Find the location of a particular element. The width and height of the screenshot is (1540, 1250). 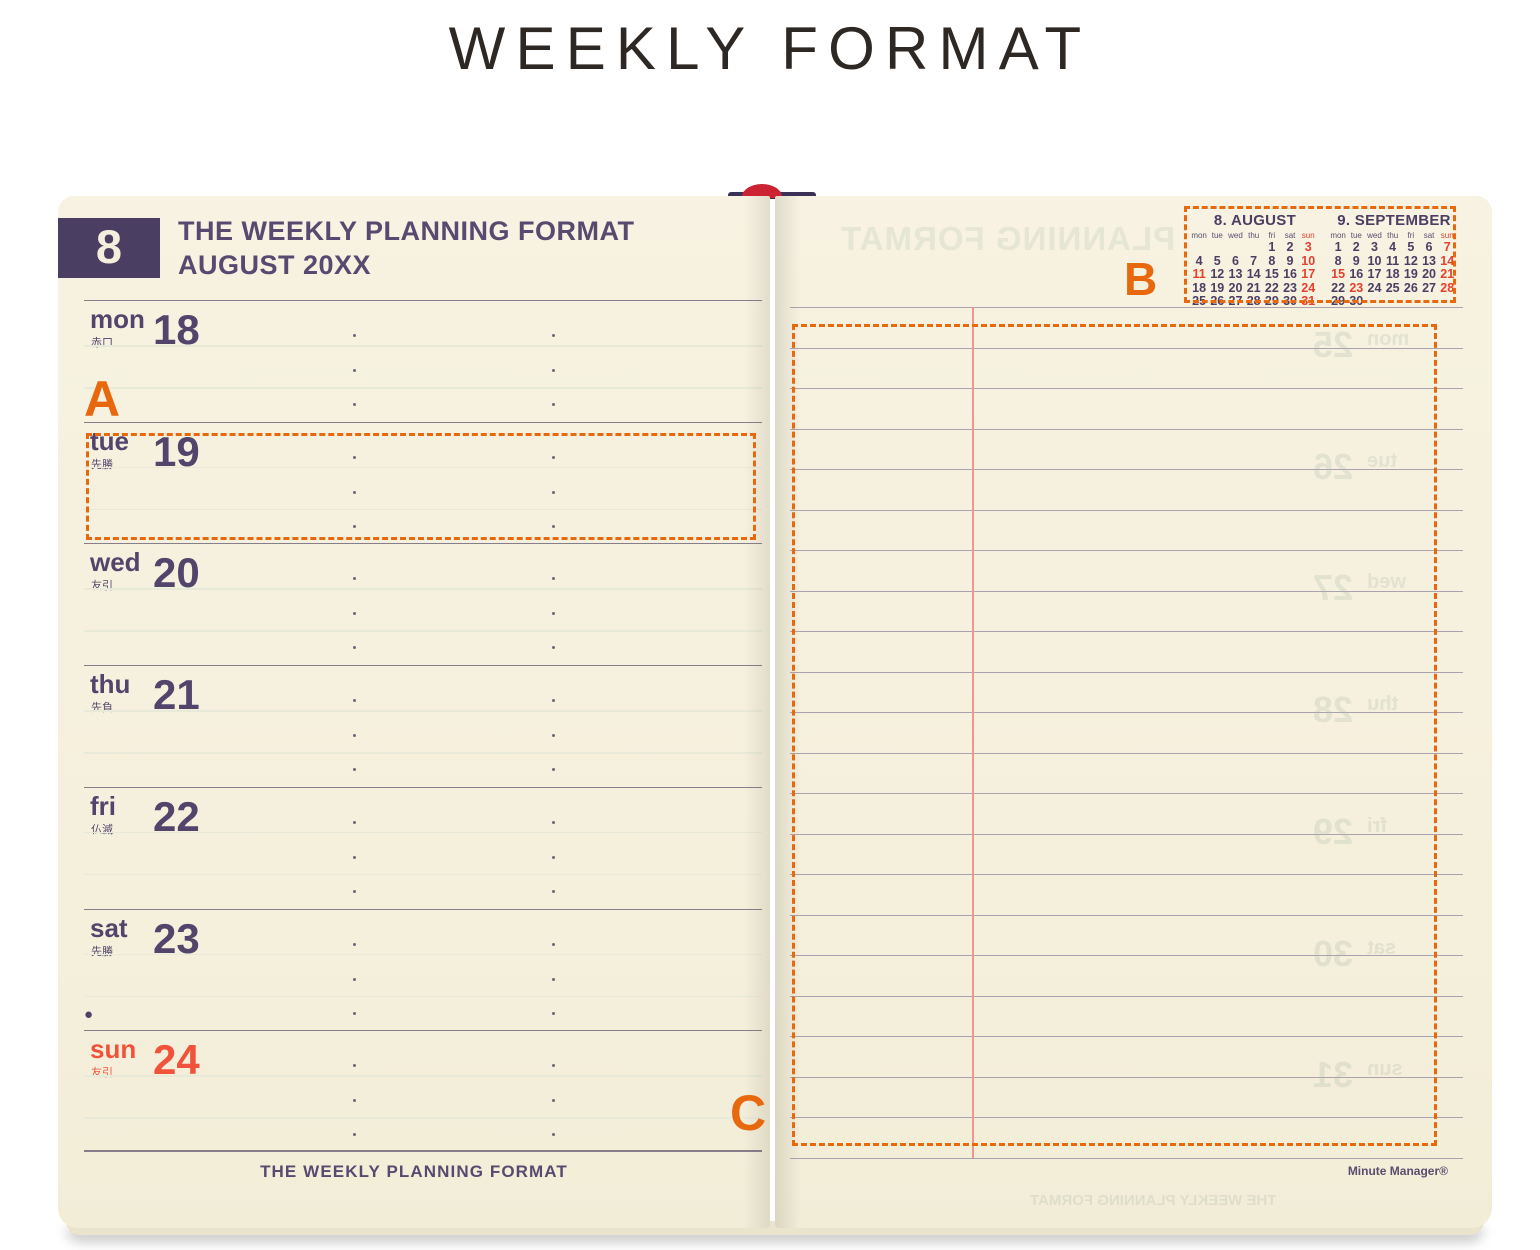

calendar-date: 27 is located at coordinates (1429, 287).